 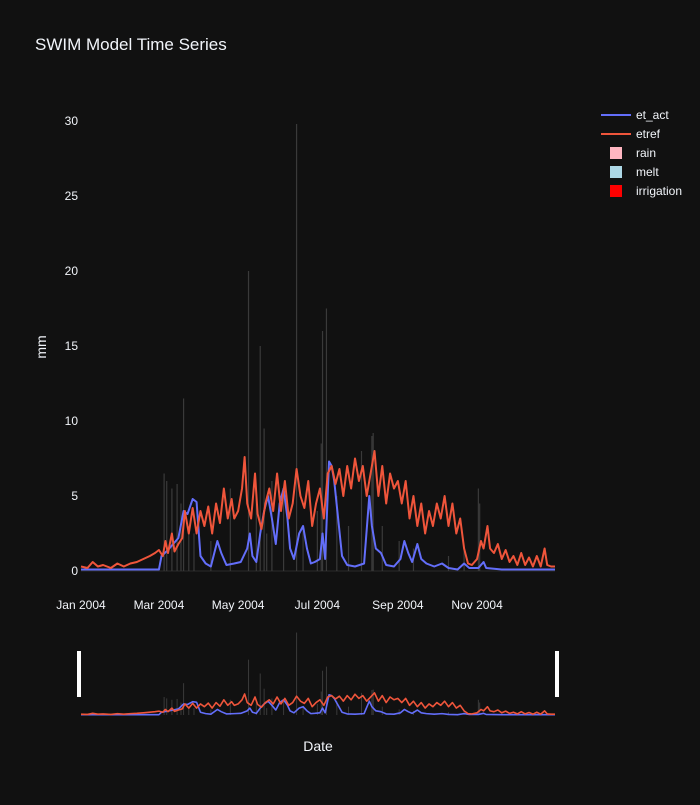 I want to click on series-lines, so click(x=317, y=510).